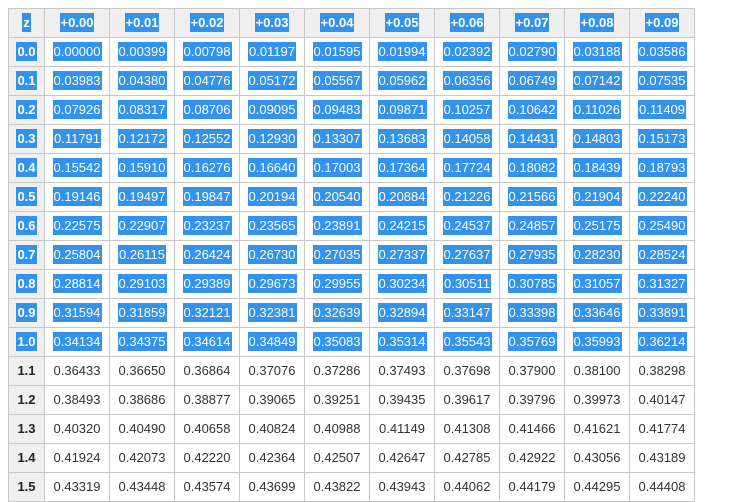 Image resolution: width=732 pixels, height=502 pixels. I want to click on table-cell: 0.39251, so click(337, 400).